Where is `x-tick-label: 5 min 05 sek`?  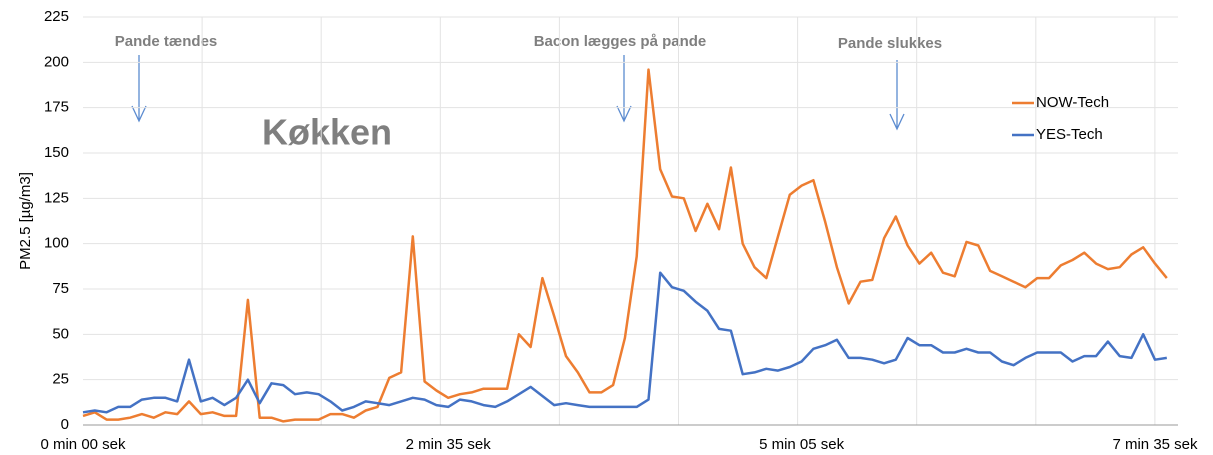 x-tick-label: 5 min 05 sek is located at coordinates (802, 444).